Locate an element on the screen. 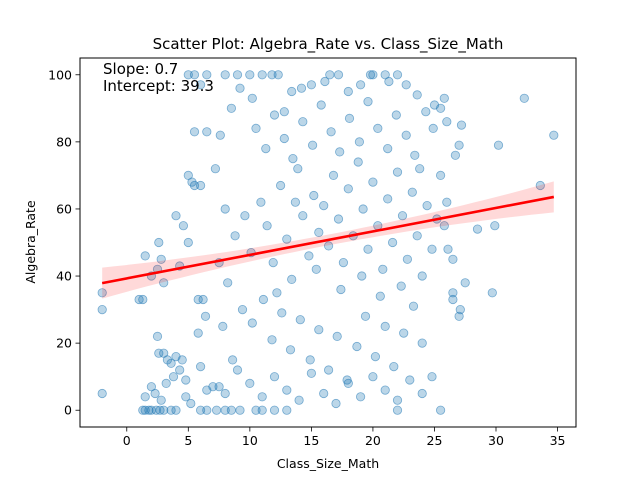 Image resolution: width=640 pixels, height=480 pixels. y-axis-ticks: 0 20 40 60 80 100 is located at coordinates (64, 242).